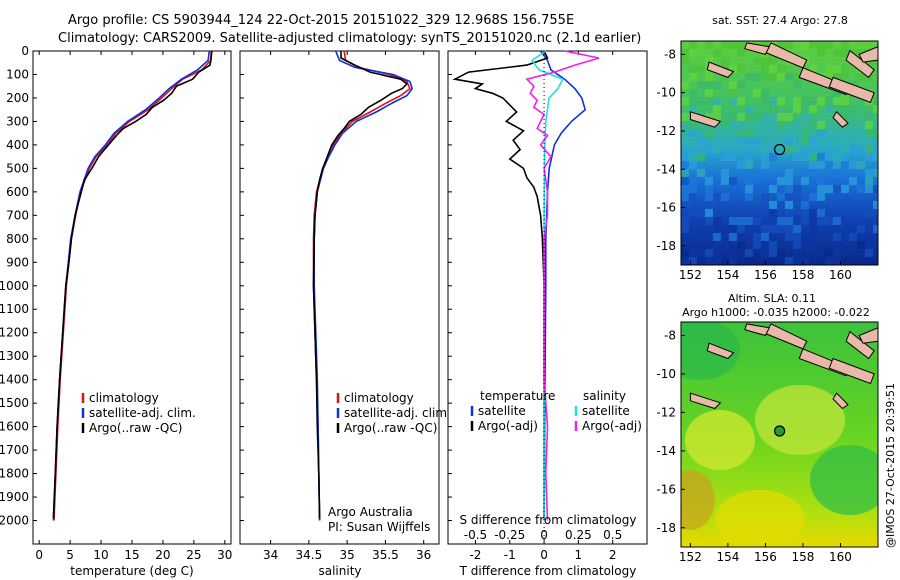  Describe the element at coordinates (780, 20) in the screenshot. I see `sst-map-title: sat. SST: 27.4 Argo: 27.8` at that location.